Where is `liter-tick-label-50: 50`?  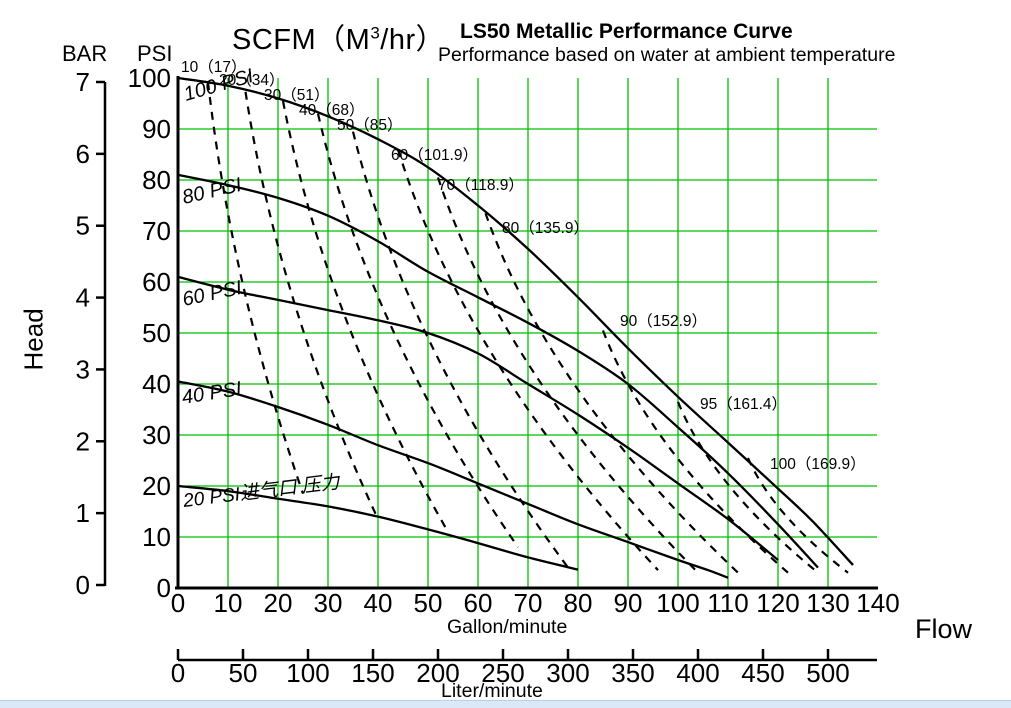 liter-tick-label-50: 50 is located at coordinates (243, 673).